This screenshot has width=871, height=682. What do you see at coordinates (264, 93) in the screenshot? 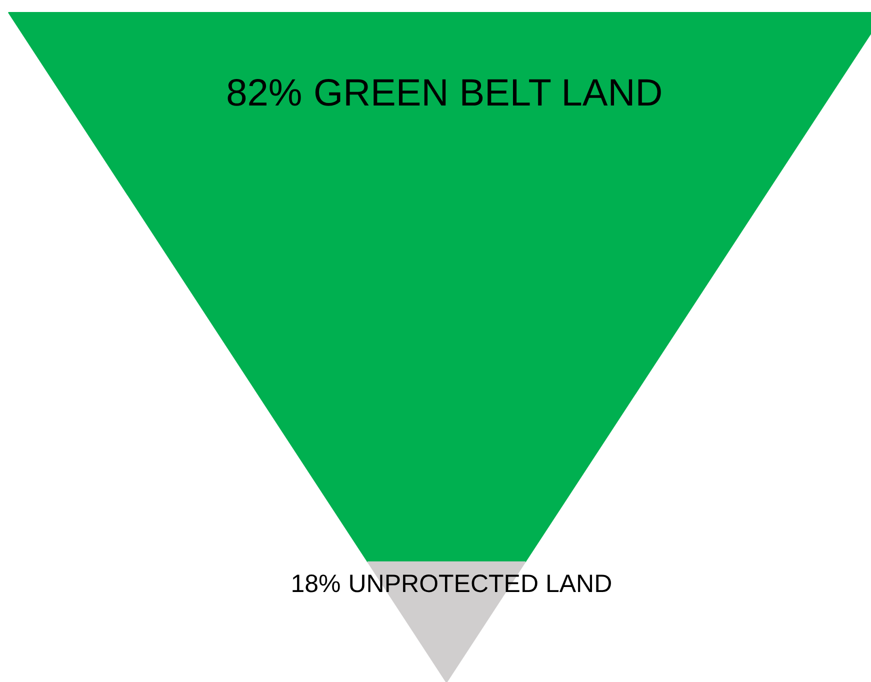
I see `data-label: 82%` at bounding box center [264, 93].